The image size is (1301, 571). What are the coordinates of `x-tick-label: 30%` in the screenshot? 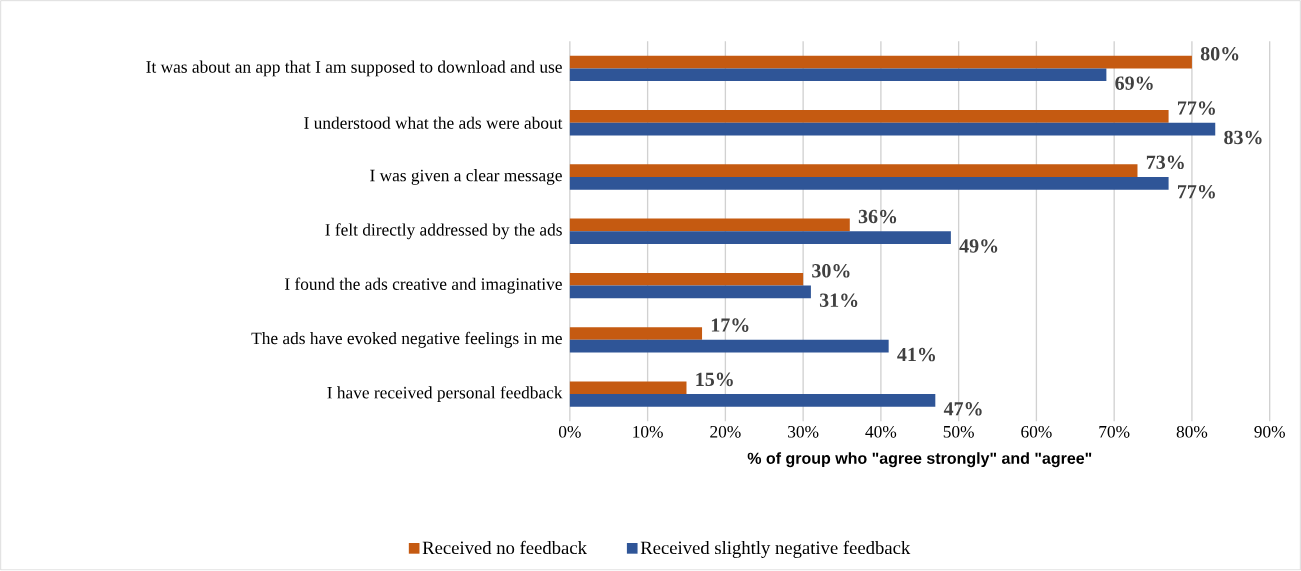 It's located at (803, 432).